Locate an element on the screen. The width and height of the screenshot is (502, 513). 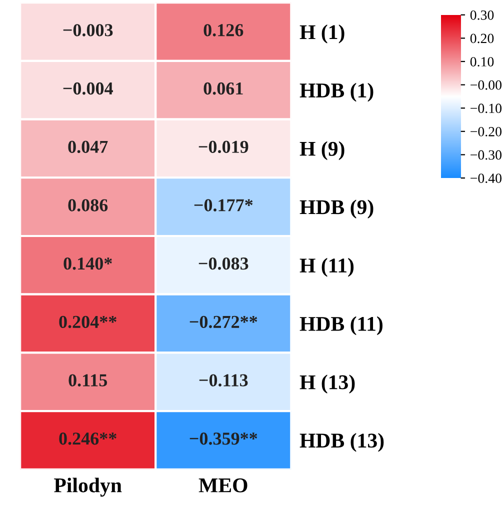
data-label: −0.004 is located at coordinates (88, 88).